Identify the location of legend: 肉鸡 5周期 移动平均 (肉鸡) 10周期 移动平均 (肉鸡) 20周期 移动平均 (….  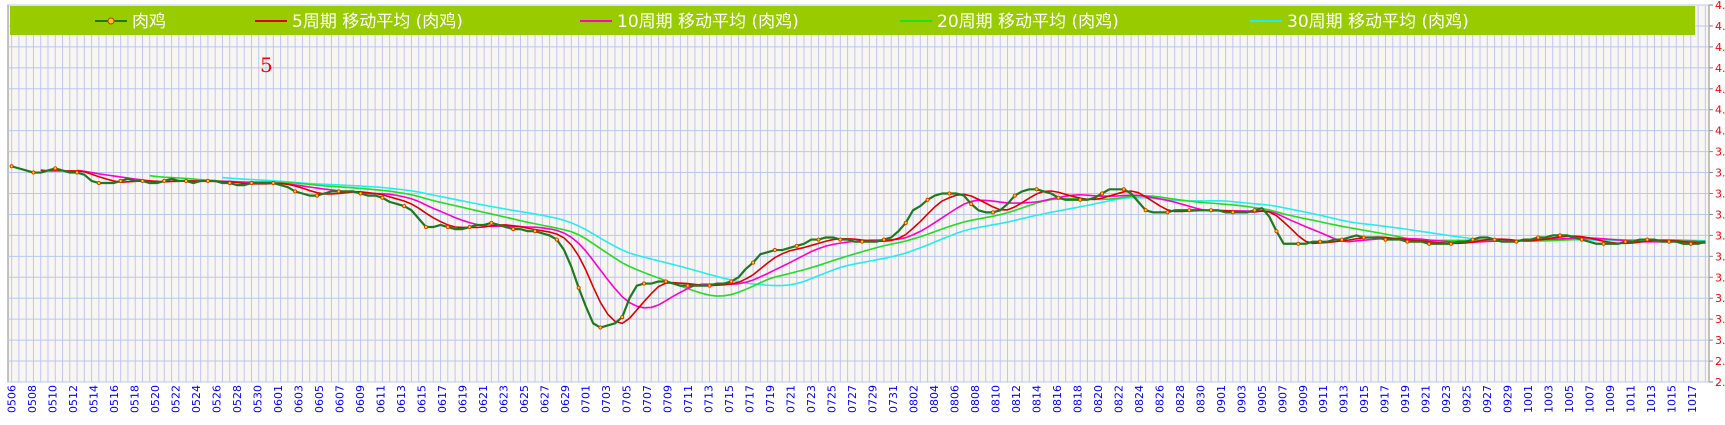
(852, 20).